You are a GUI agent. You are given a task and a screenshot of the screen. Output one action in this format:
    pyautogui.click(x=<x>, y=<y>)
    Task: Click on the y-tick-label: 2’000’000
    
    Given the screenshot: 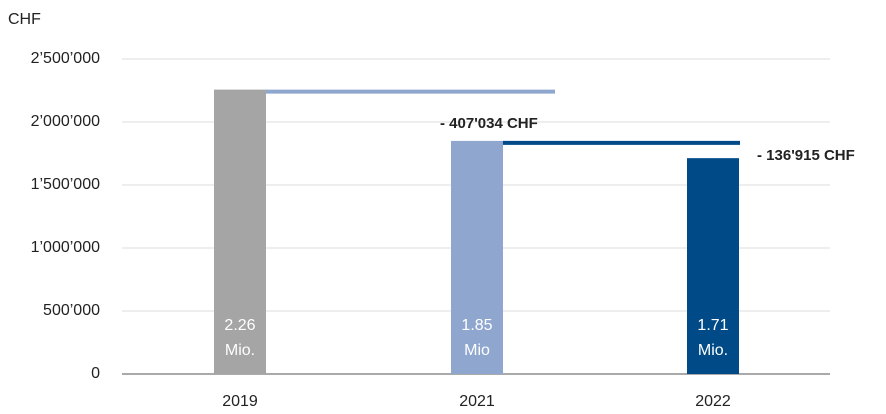 What is the action you would take?
    pyautogui.click(x=66, y=121)
    